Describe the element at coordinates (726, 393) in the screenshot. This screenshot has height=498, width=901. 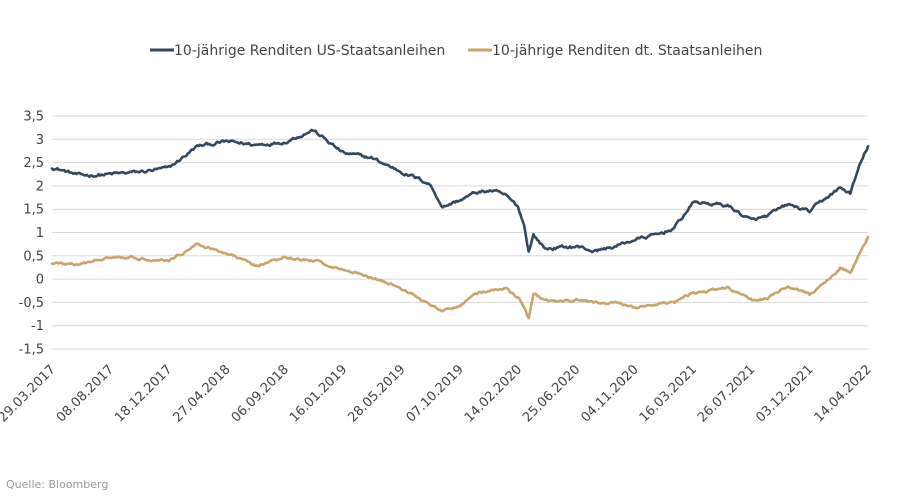
I see `x-tick-label: 26.07.2021` at that location.